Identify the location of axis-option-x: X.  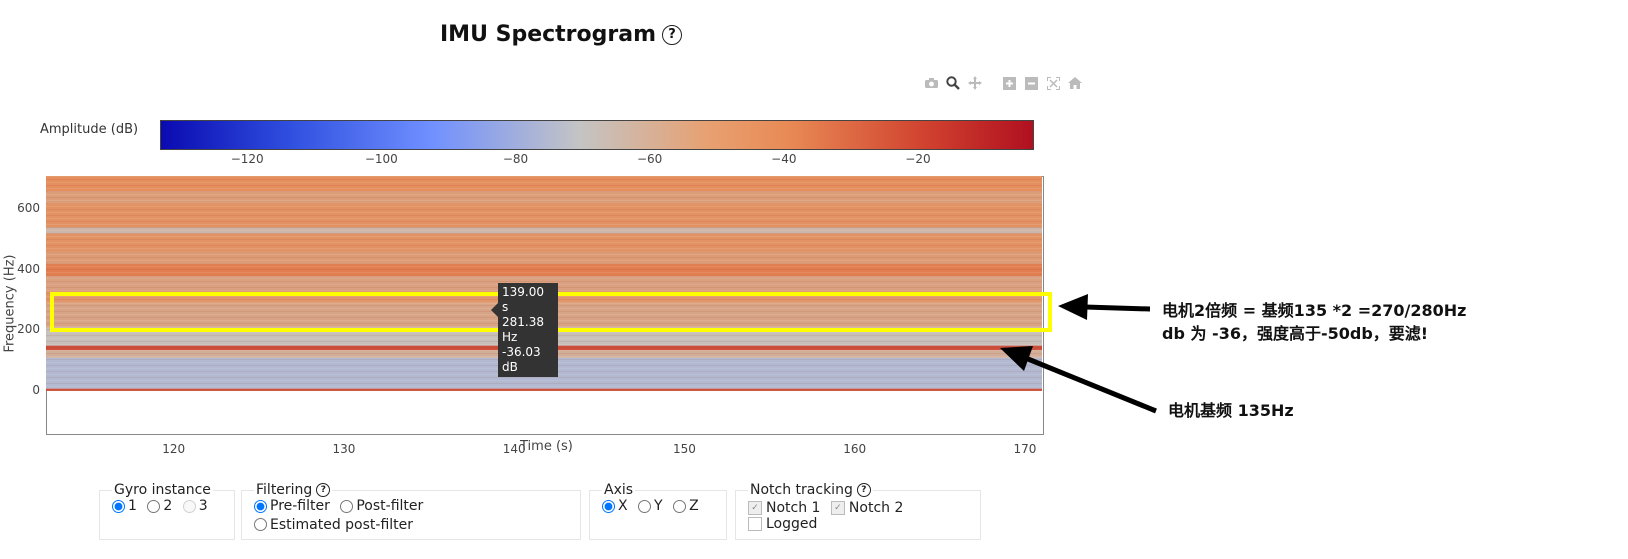
(615, 506).